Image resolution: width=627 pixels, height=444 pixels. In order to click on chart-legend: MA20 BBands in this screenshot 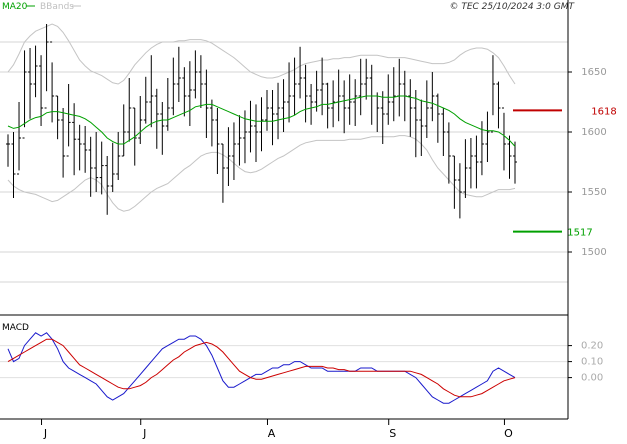, I will do `click(41, 7)`.